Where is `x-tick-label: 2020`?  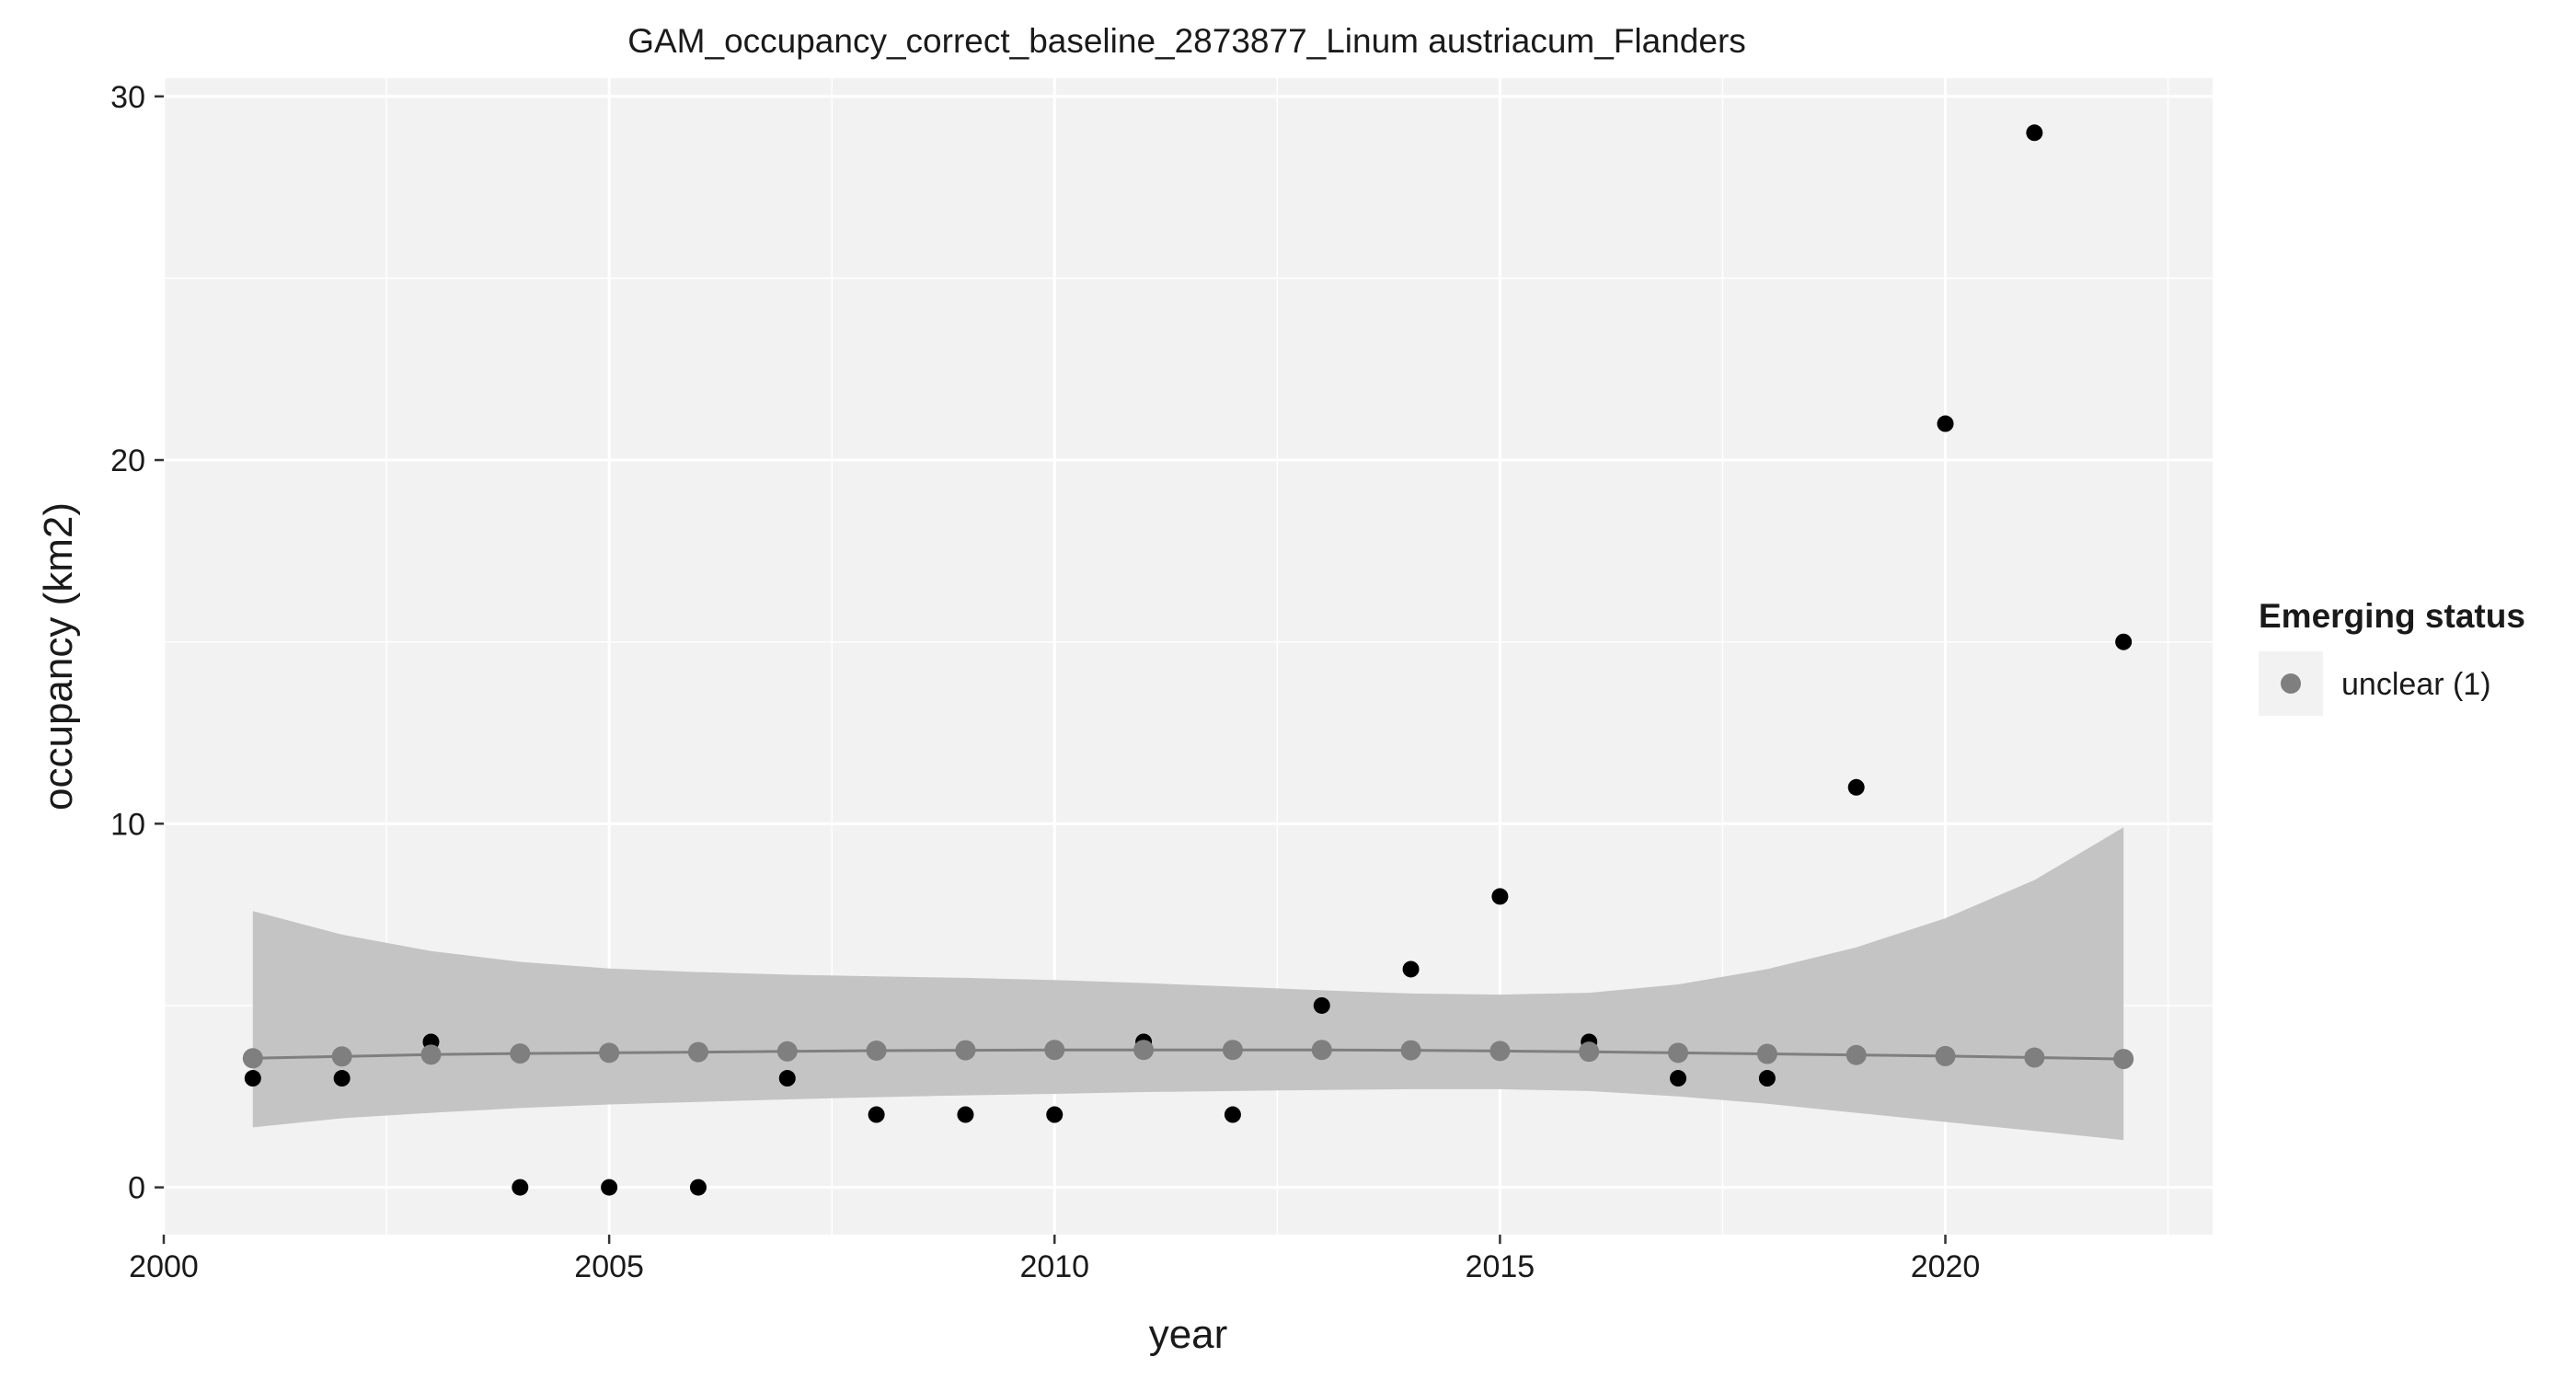 x-tick-label: 2020 is located at coordinates (1946, 1266).